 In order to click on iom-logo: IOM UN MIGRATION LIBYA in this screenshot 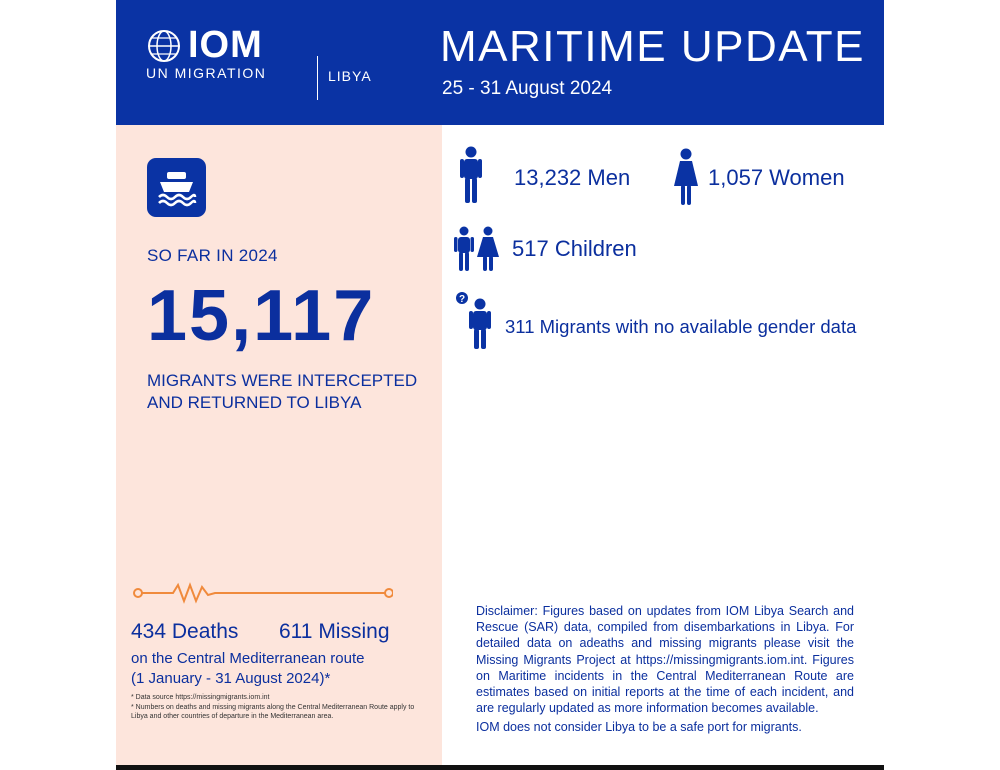, I will do `click(258, 62)`.